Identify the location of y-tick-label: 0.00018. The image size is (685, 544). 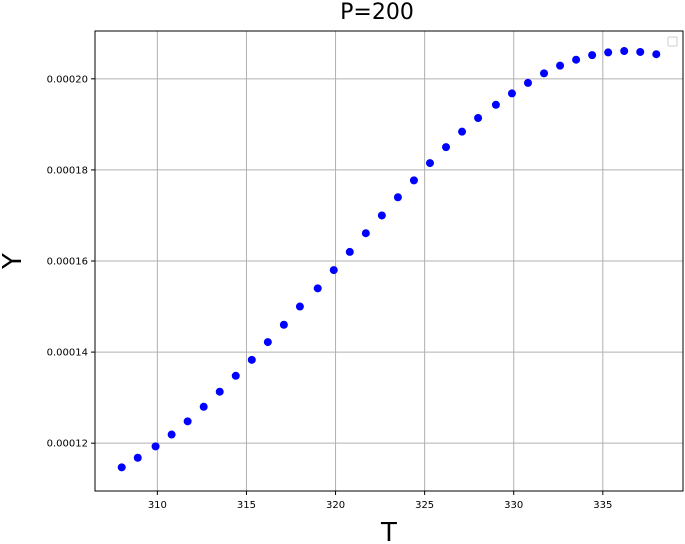
(67, 170).